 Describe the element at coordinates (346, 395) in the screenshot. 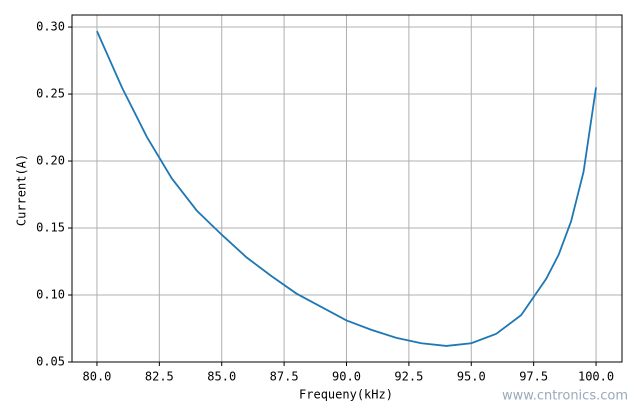

I see `x-axis-label: Frequeny(kHz)` at that location.